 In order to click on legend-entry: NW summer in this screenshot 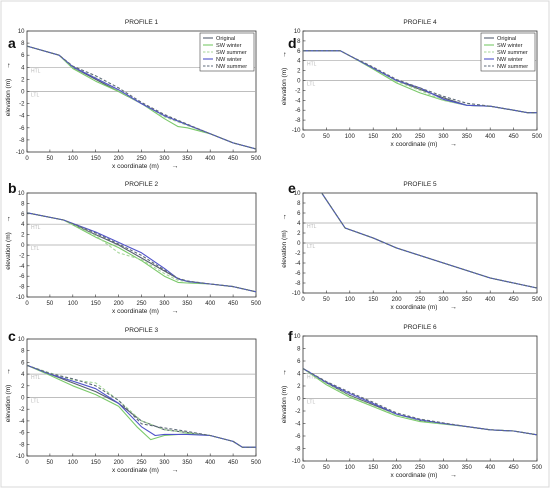, I will do `click(231, 67)`.